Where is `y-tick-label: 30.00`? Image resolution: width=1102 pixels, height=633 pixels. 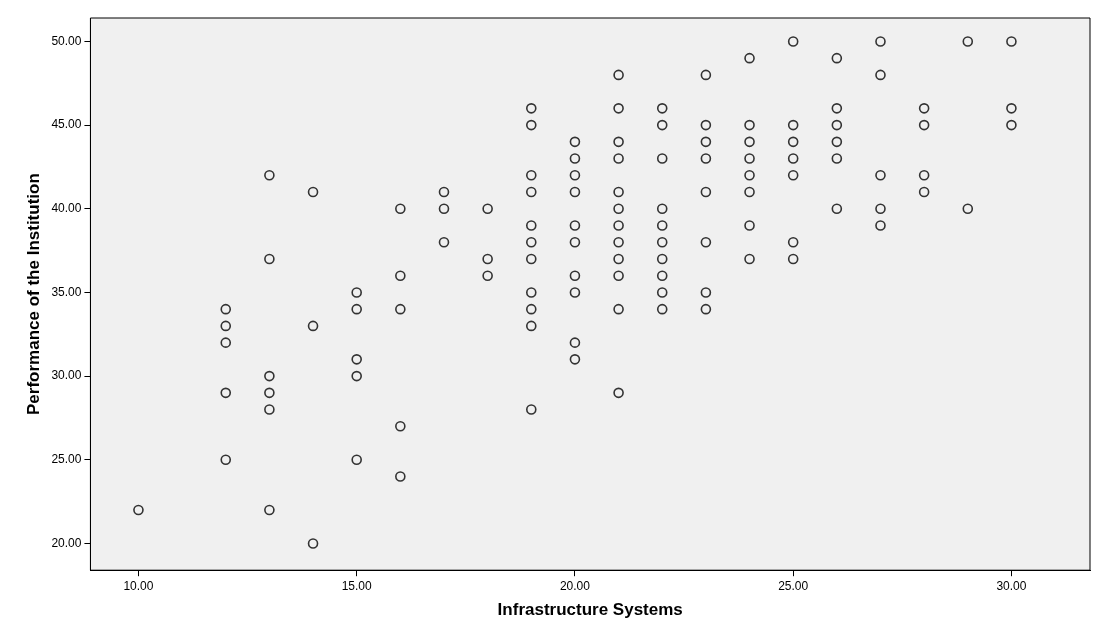
y-tick-label: 30.00 is located at coordinates (66, 375).